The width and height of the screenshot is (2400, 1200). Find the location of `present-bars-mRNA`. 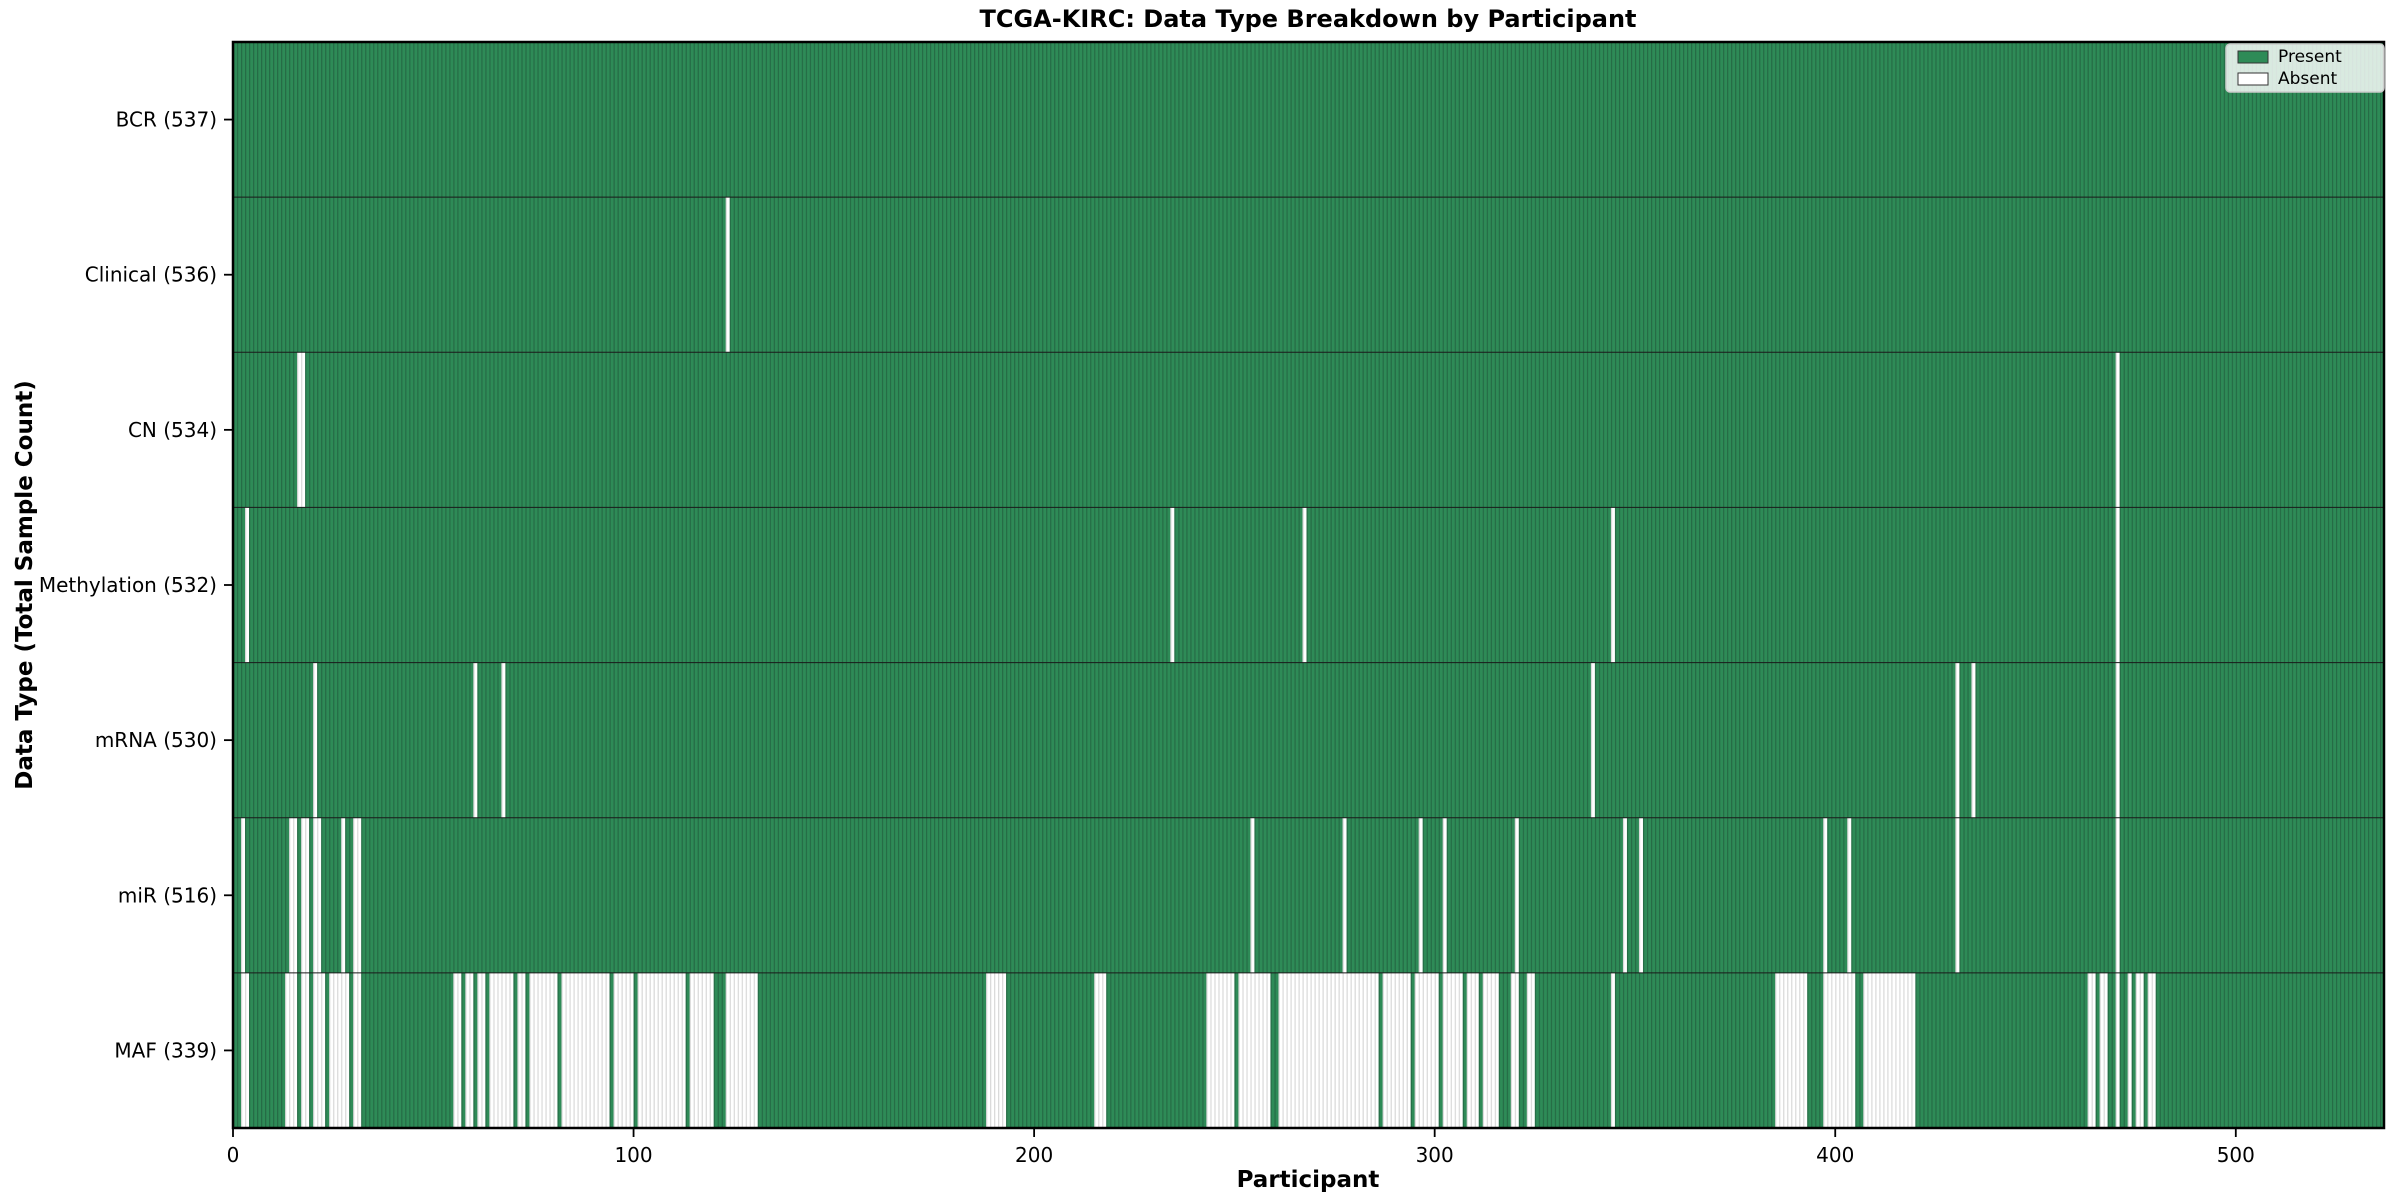

present-bars-mRNA is located at coordinates (1308, 740).